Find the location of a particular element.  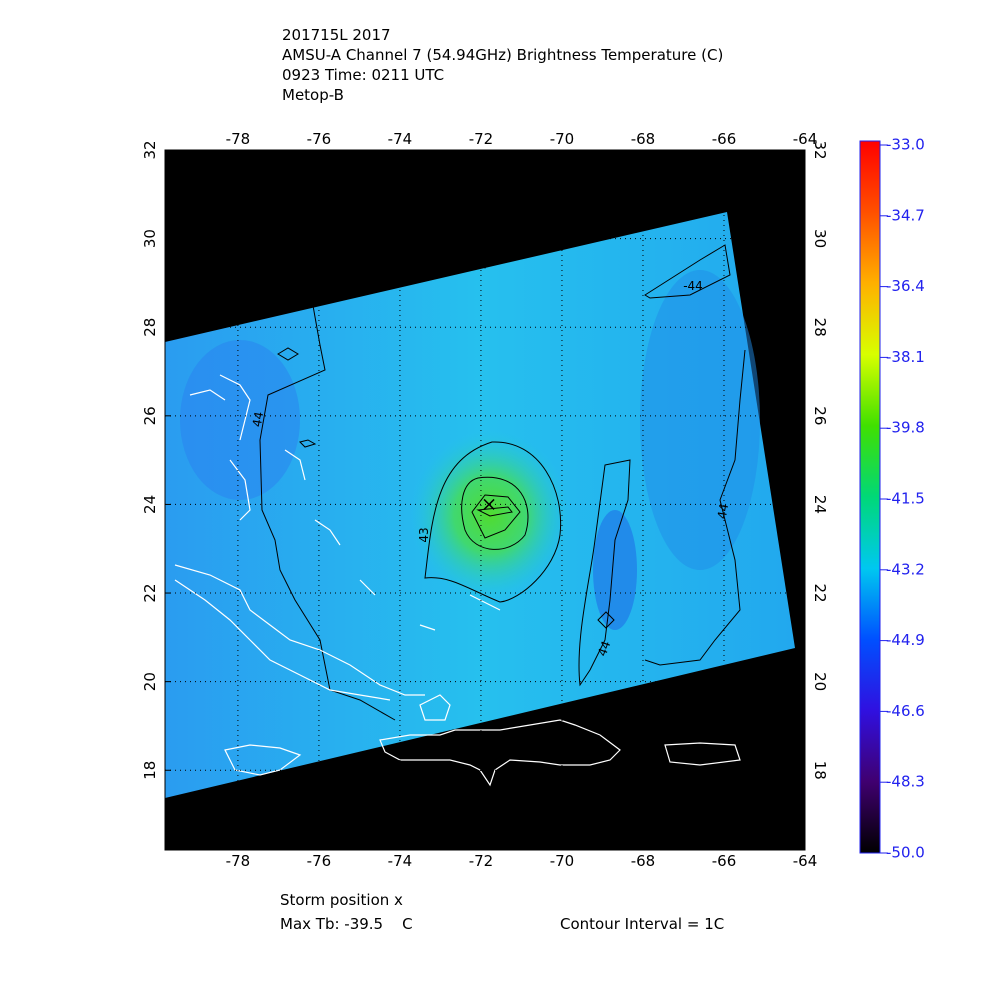

colorbar-tick-label: -48.3 is located at coordinates (905, 782).